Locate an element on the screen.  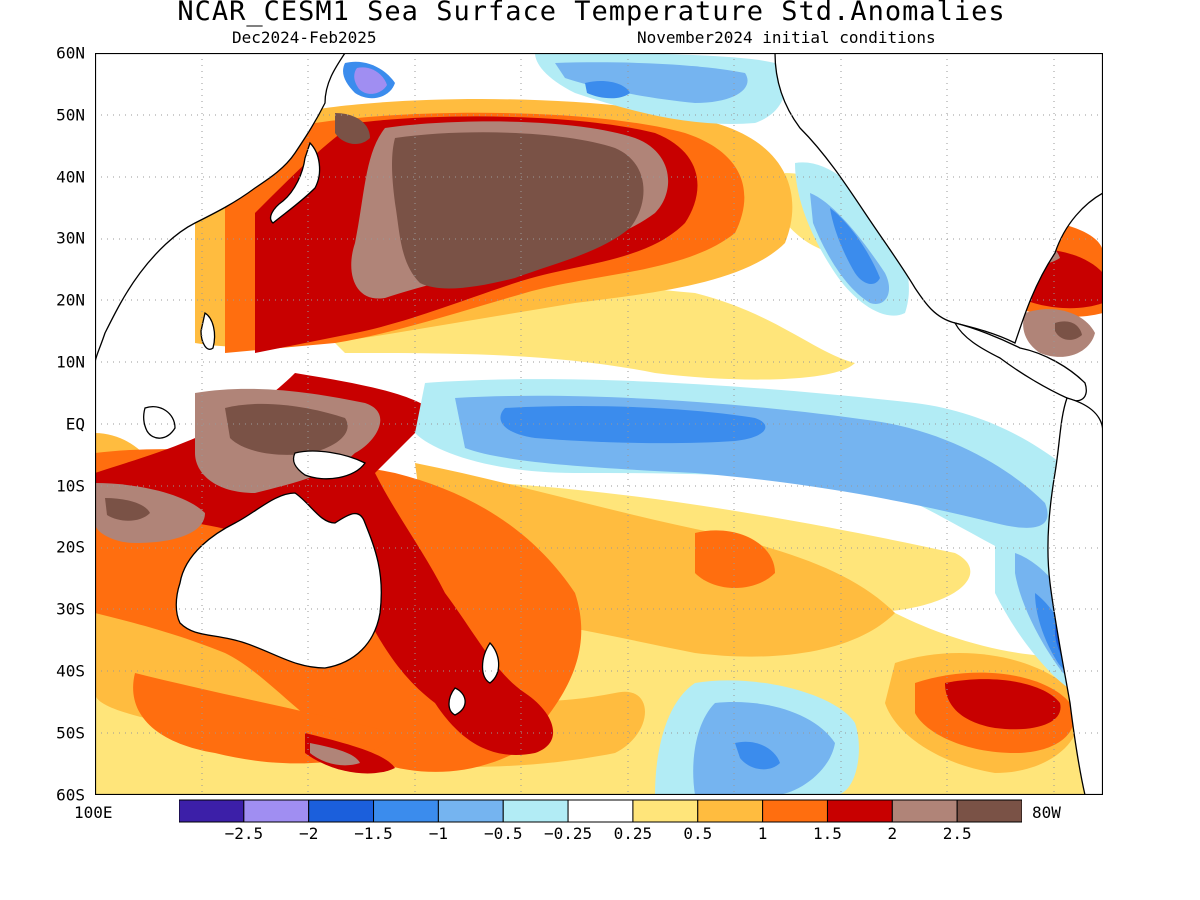
colorbar-tick-label: −1 is located at coordinates (438, 833).